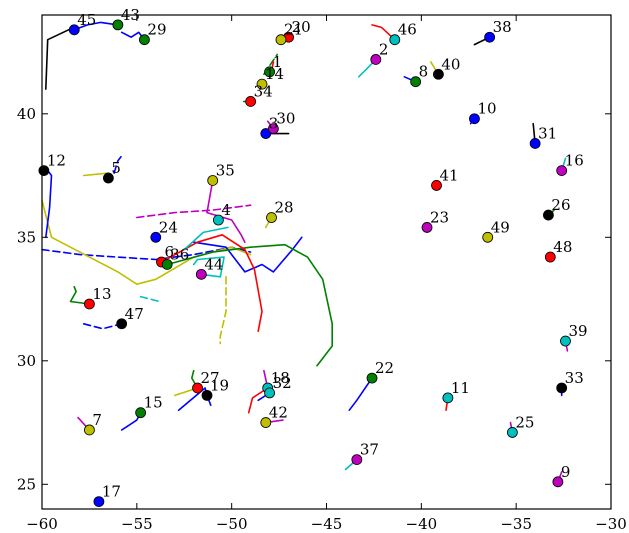 Image resolution: width=629 pixels, height=533 pixels. I want to click on y-tick-label: 25, so click(26, 484).